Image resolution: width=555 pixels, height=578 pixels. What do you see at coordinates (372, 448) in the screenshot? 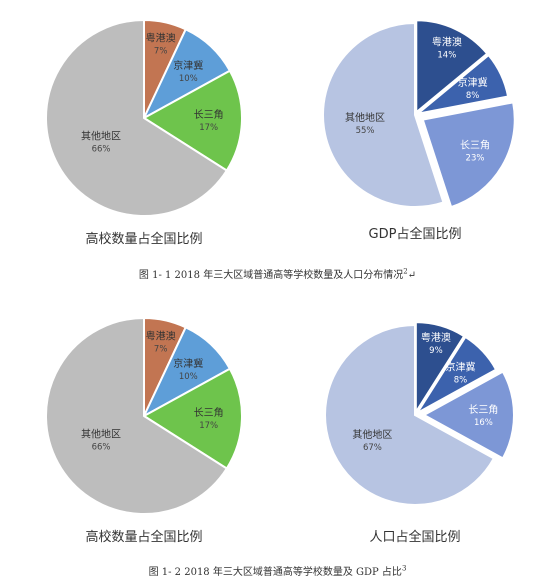
I see `slice-value-label: 67%` at bounding box center [372, 448].